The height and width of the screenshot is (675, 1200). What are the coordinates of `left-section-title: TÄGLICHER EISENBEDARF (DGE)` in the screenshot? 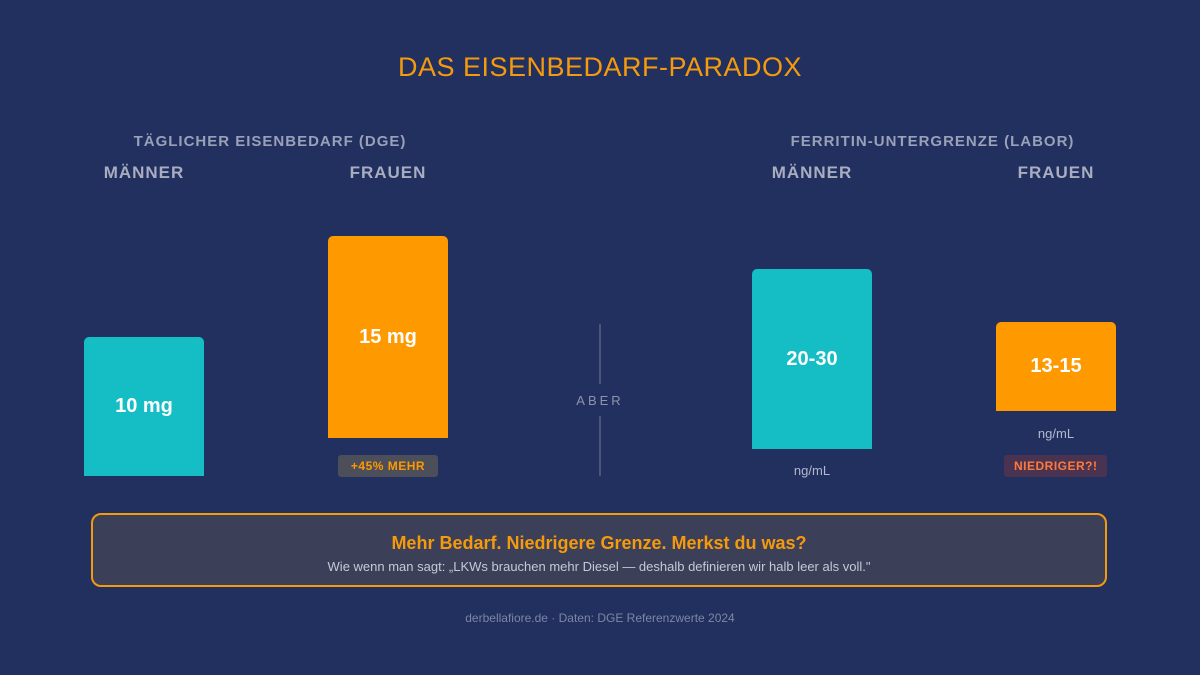 It's located at (270, 141).